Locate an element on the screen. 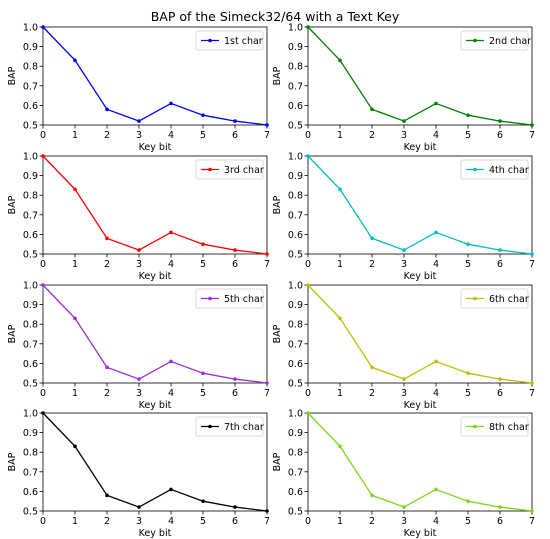  legend: 3rd char is located at coordinates (229, 169).